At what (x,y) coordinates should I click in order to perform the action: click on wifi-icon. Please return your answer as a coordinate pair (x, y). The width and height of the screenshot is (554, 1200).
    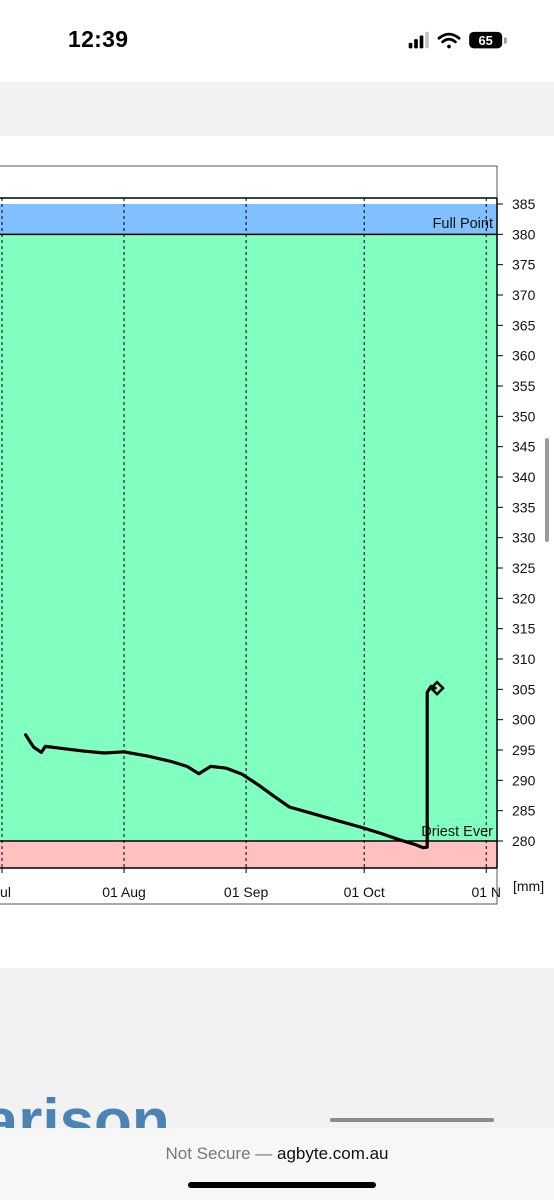
    Looking at the image, I should click on (449, 40).